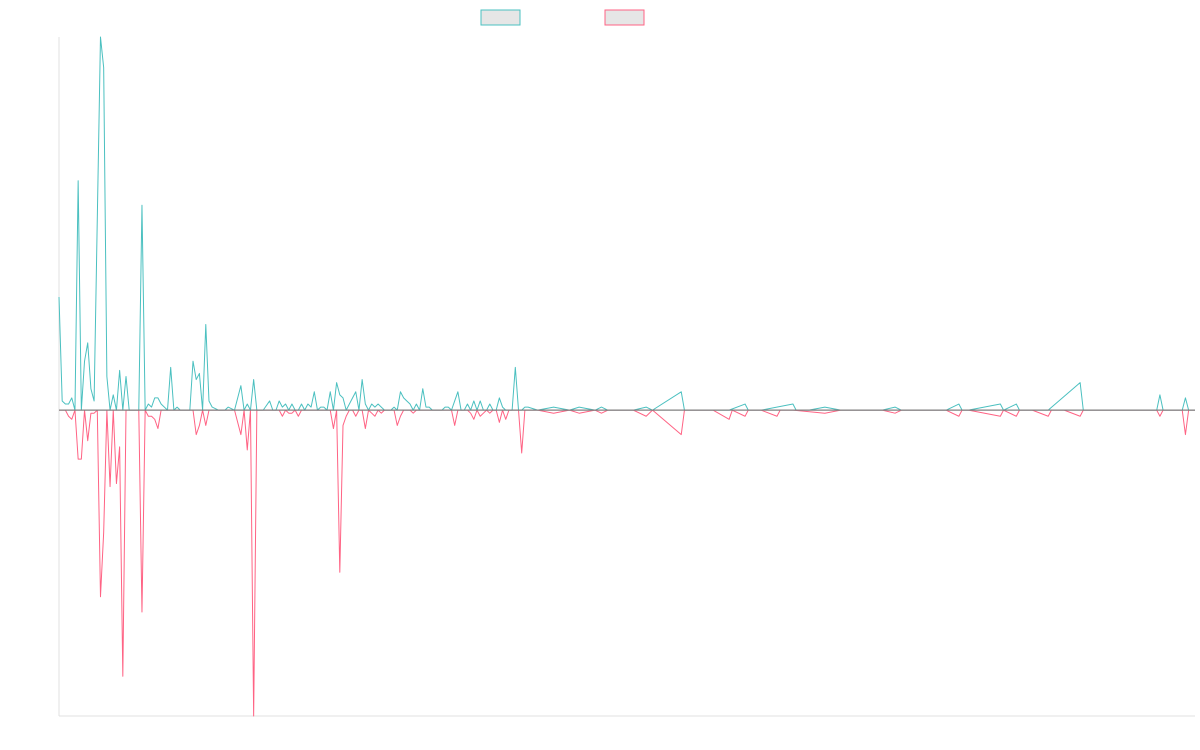  What do you see at coordinates (562, 17) in the screenshot?
I see `legend` at bounding box center [562, 17].